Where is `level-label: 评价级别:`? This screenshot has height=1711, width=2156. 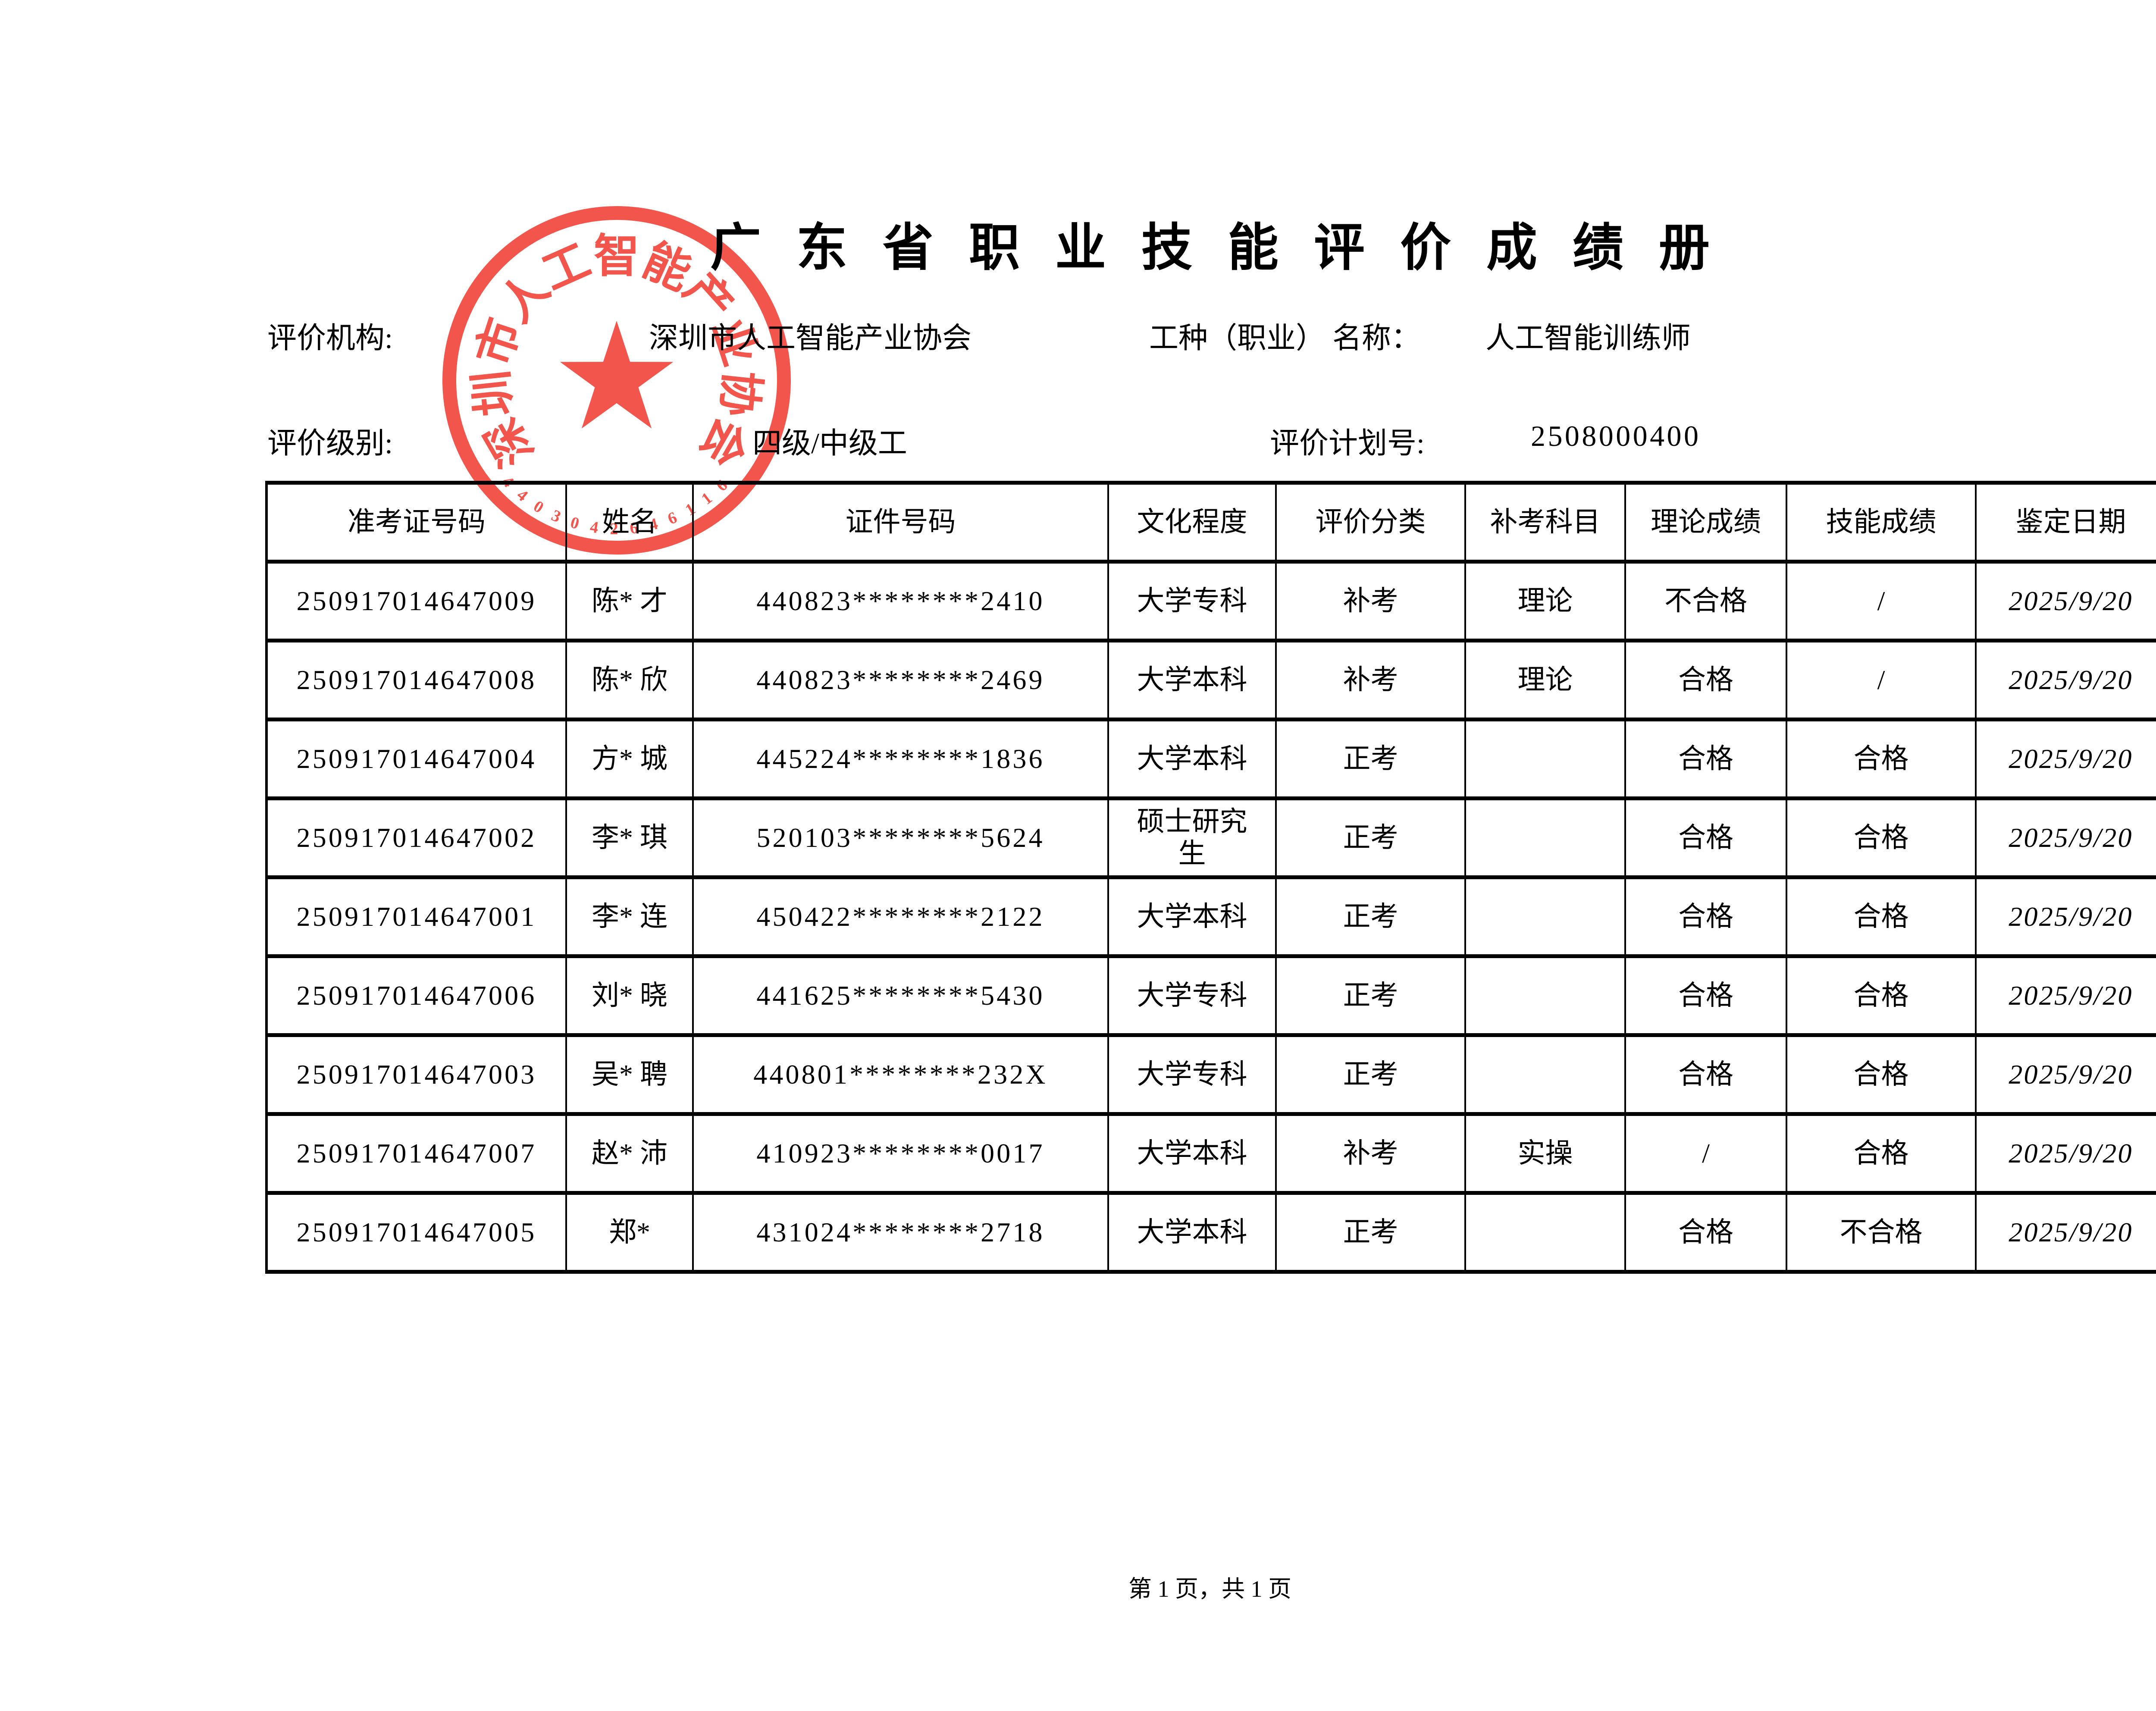 level-label: 评价级别: is located at coordinates (330, 443).